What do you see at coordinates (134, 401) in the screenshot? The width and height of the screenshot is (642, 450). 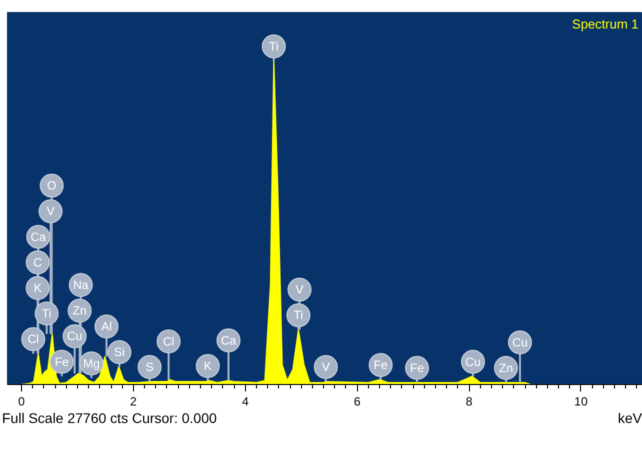 I see `x-tick-label: 2` at bounding box center [134, 401].